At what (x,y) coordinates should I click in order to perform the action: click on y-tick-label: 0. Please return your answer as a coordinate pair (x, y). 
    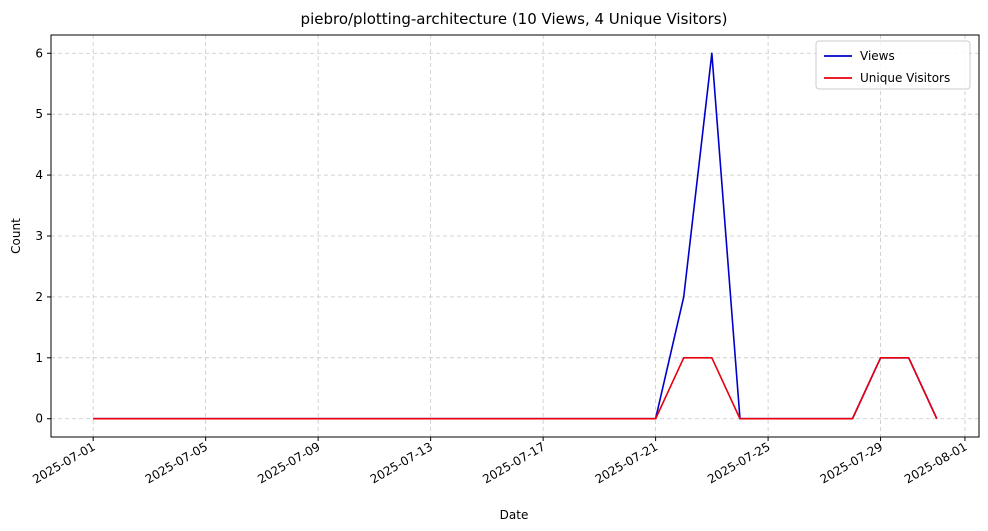
    Looking at the image, I should click on (39, 419).